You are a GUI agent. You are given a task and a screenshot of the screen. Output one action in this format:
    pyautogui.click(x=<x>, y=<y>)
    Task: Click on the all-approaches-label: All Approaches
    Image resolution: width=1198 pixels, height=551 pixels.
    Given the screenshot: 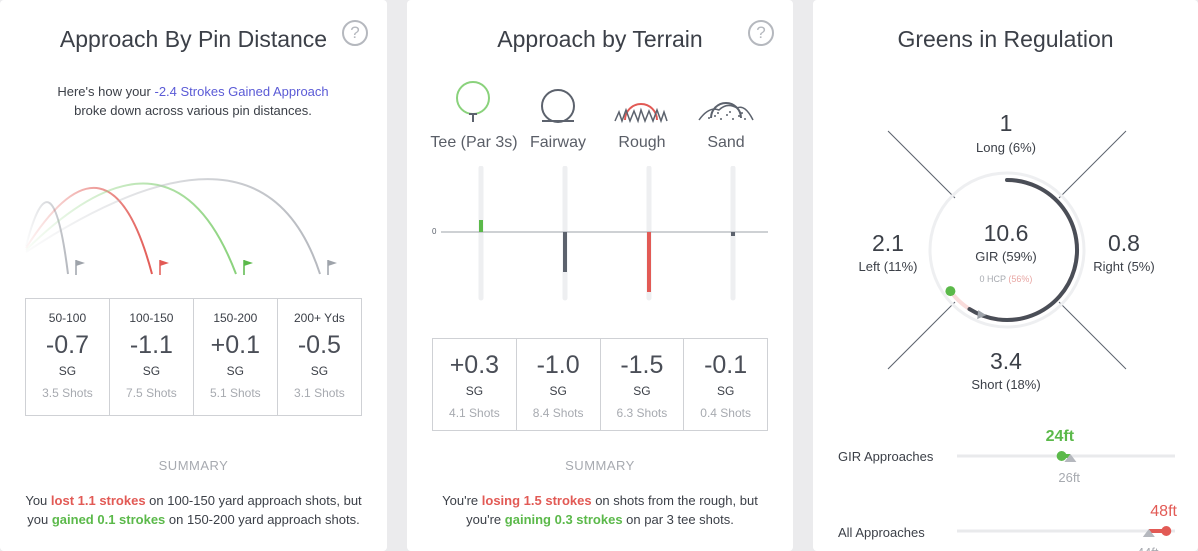 What is the action you would take?
    pyautogui.click(x=881, y=532)
    